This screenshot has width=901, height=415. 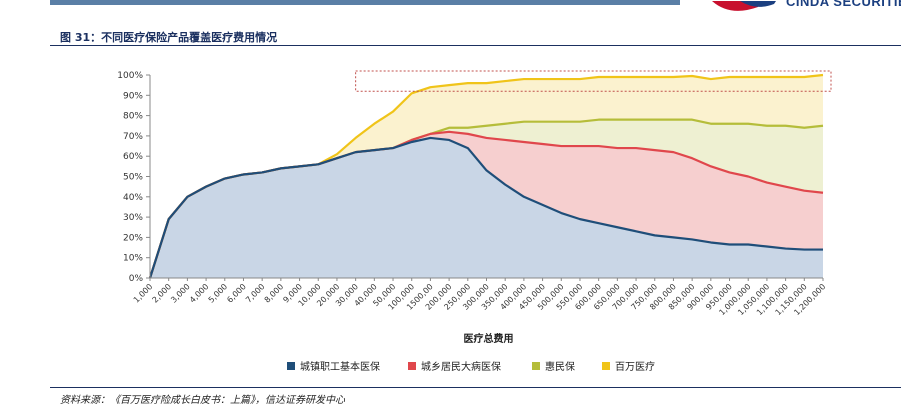 What do you see at coordinates (133, 178) in the screenshot?
I see `y-tick-label: 50%` at bounding box center [133, 178].